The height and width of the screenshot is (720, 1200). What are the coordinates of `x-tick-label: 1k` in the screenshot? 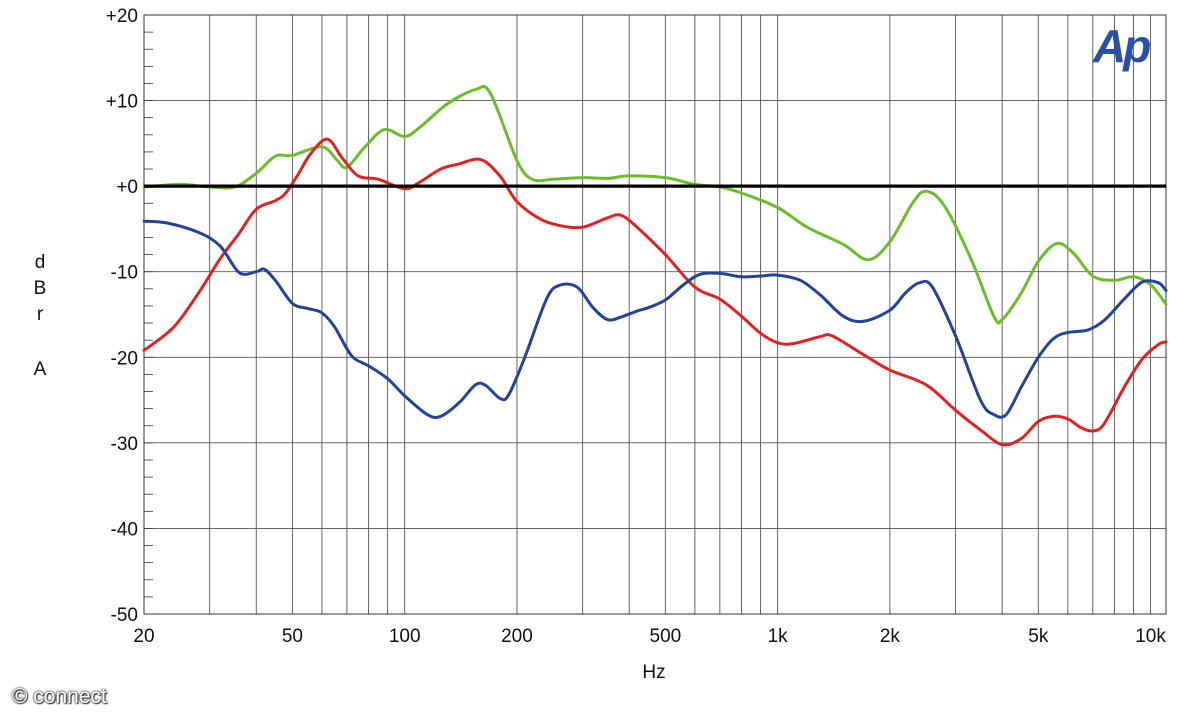 It's located at (778, 636).